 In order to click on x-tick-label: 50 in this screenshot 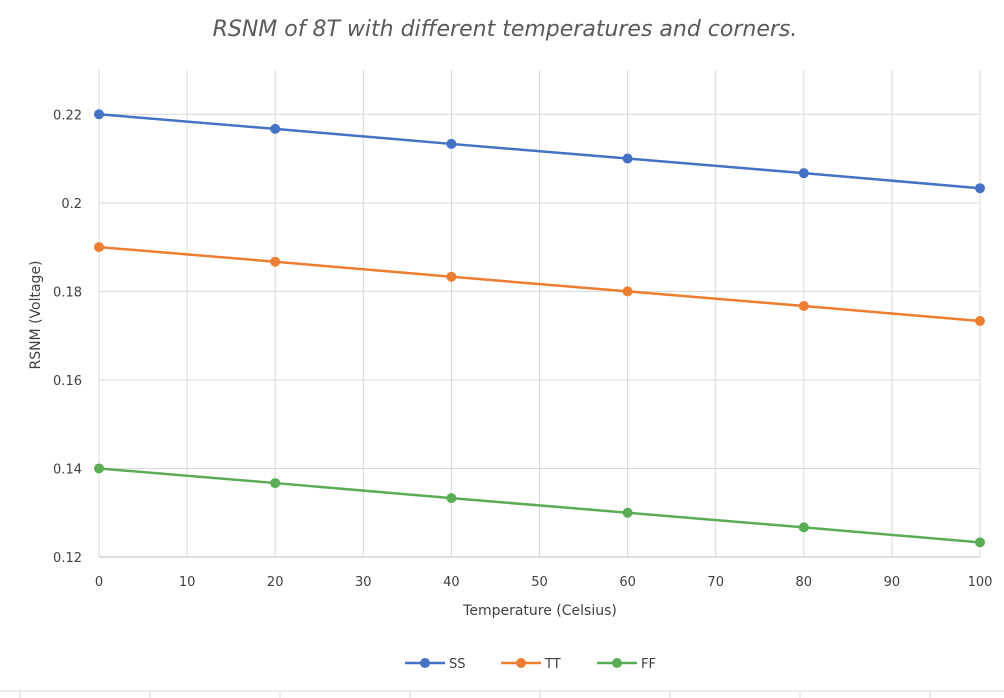, I will do `click(539, 582)`.